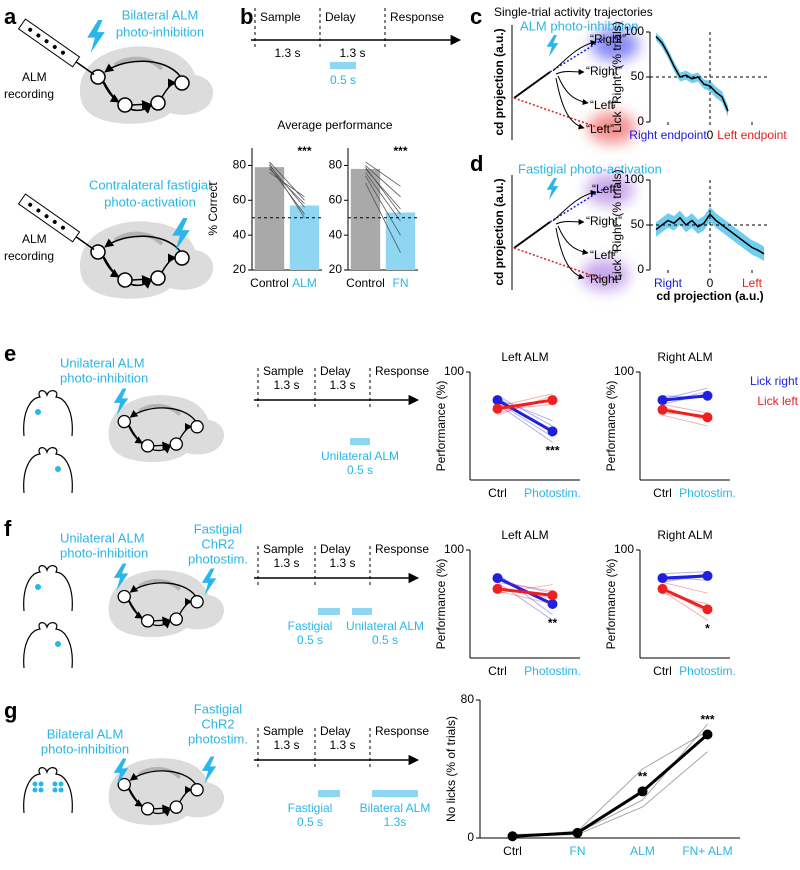 This screenshot has width=800, height=870. I want to click on bar, so click(269, 218).